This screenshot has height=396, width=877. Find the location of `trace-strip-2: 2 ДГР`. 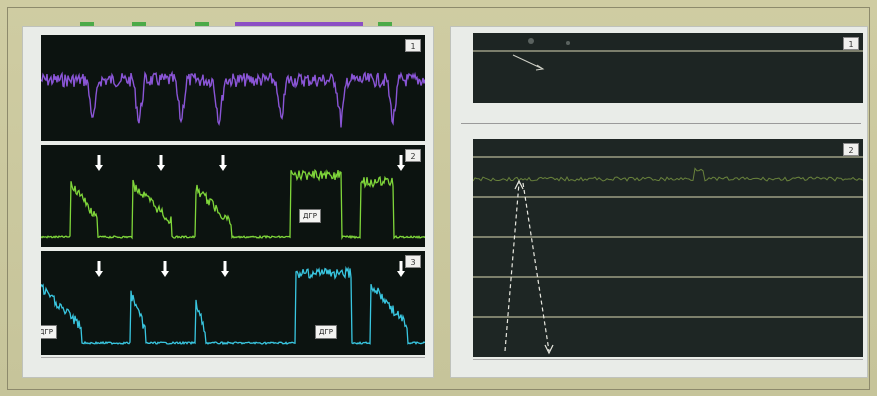

trace-strip-2: 2 ДГР is located at coordinates (233, 196).